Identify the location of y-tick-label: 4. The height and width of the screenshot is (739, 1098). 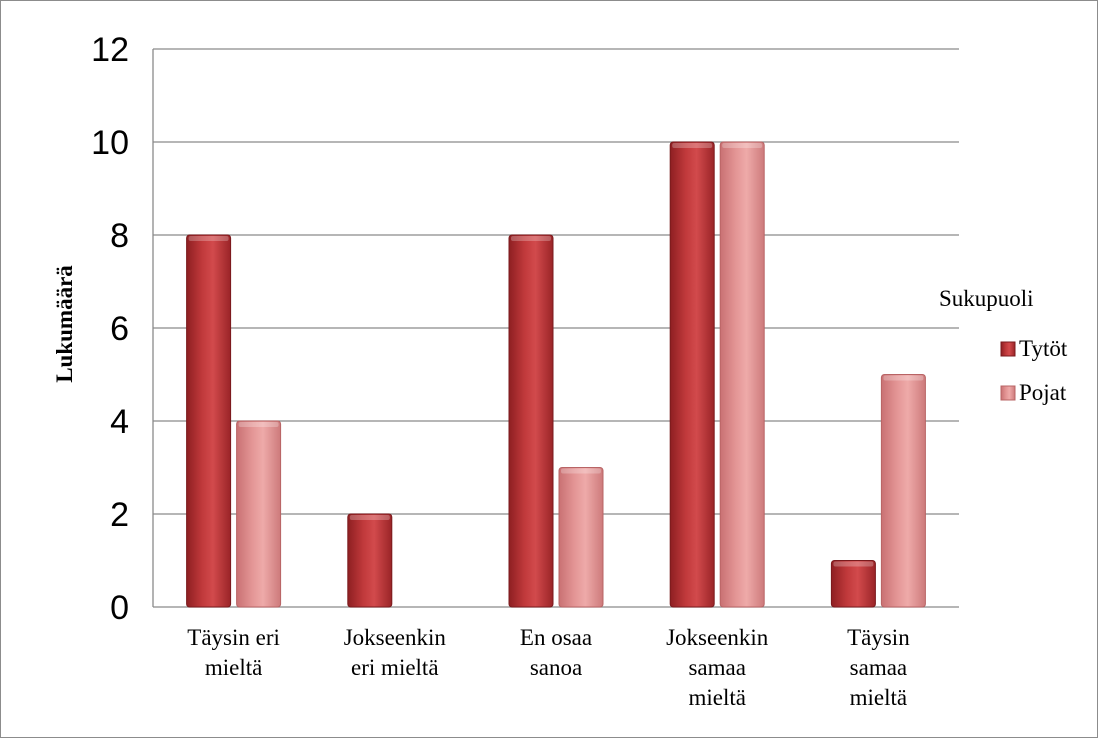
(119, 422).